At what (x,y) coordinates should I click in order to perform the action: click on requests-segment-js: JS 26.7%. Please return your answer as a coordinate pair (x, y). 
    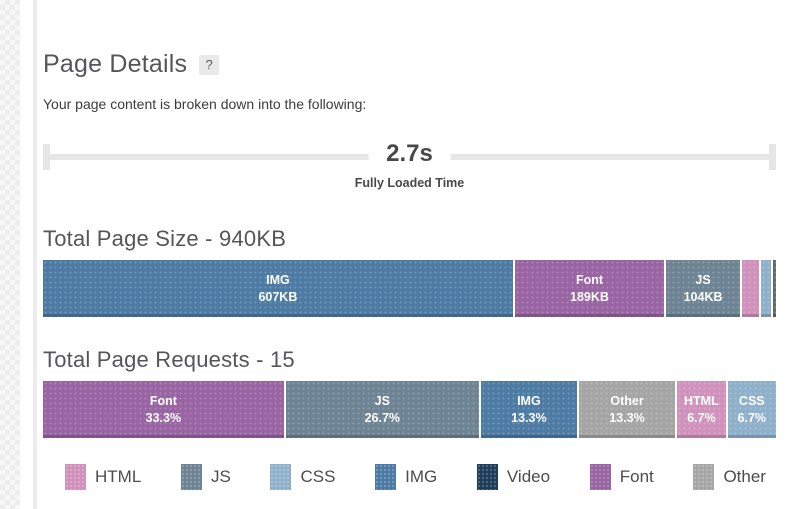
    Looking at the image, I should click on (382, 409).